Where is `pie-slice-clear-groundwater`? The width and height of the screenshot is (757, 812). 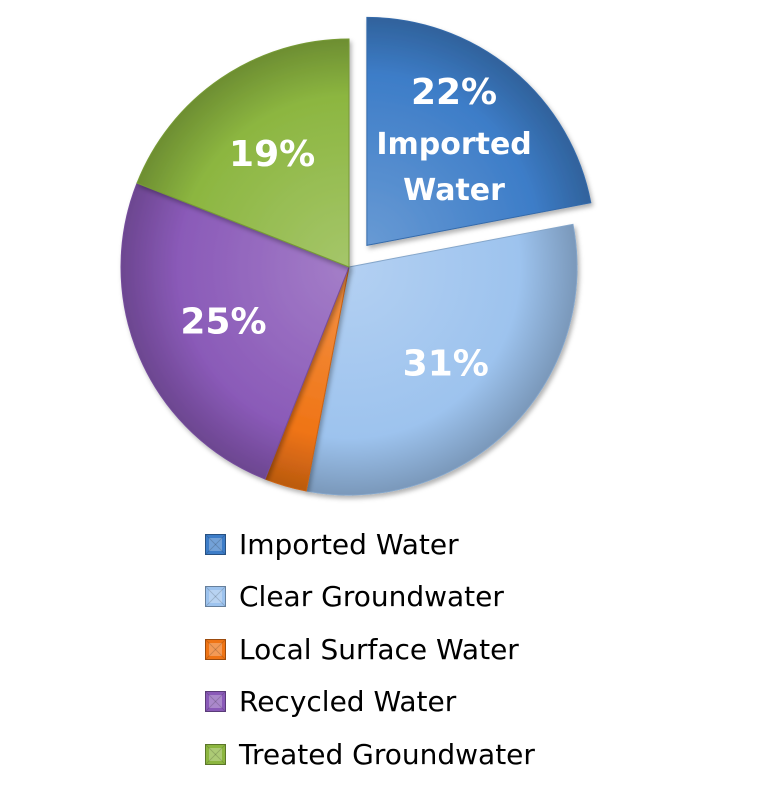 pie-slice-clear-groundwater is located at coordinates (441, 359).